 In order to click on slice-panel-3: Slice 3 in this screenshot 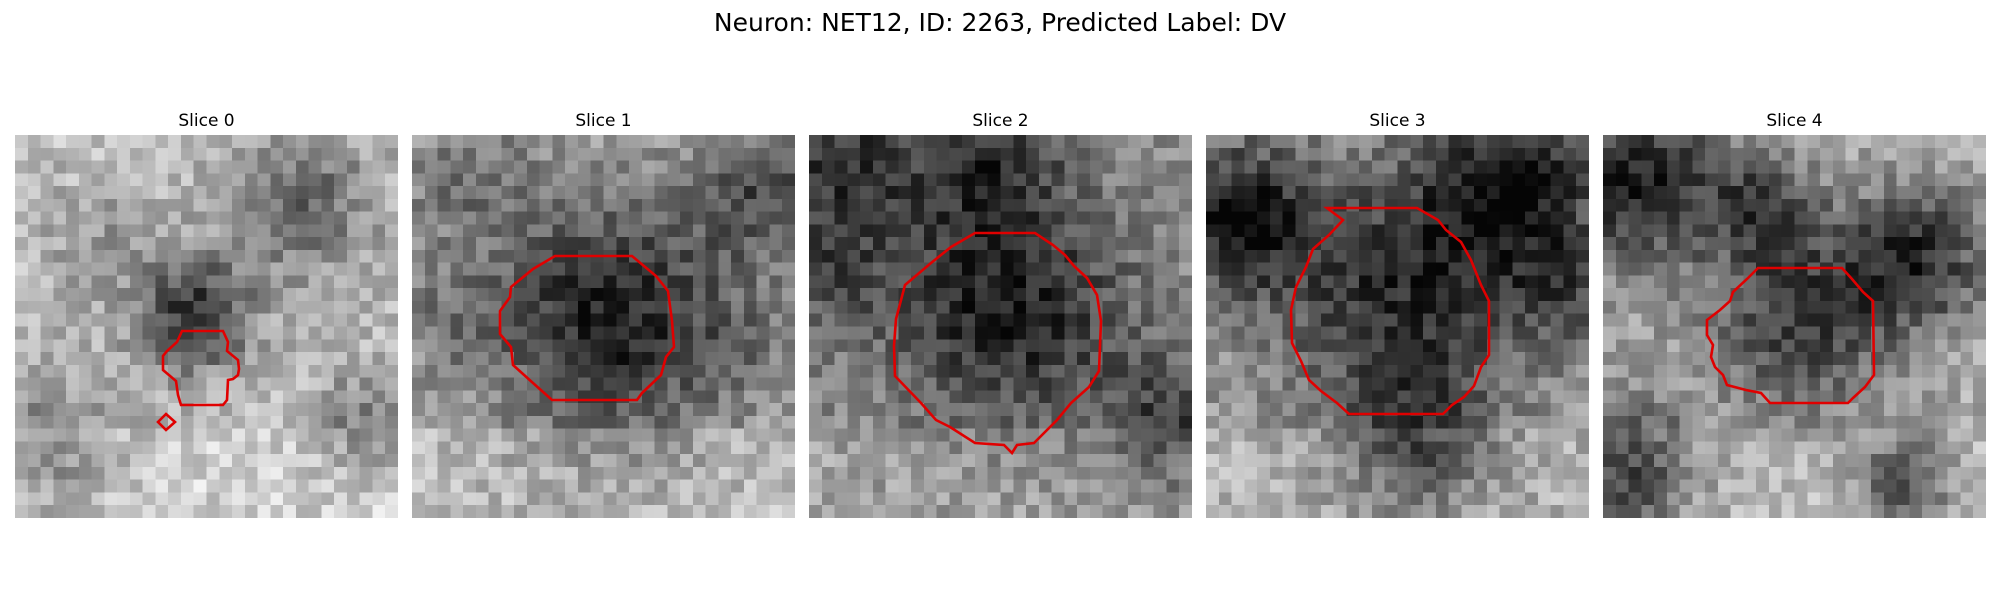, I will do `click(1397, 314)`.